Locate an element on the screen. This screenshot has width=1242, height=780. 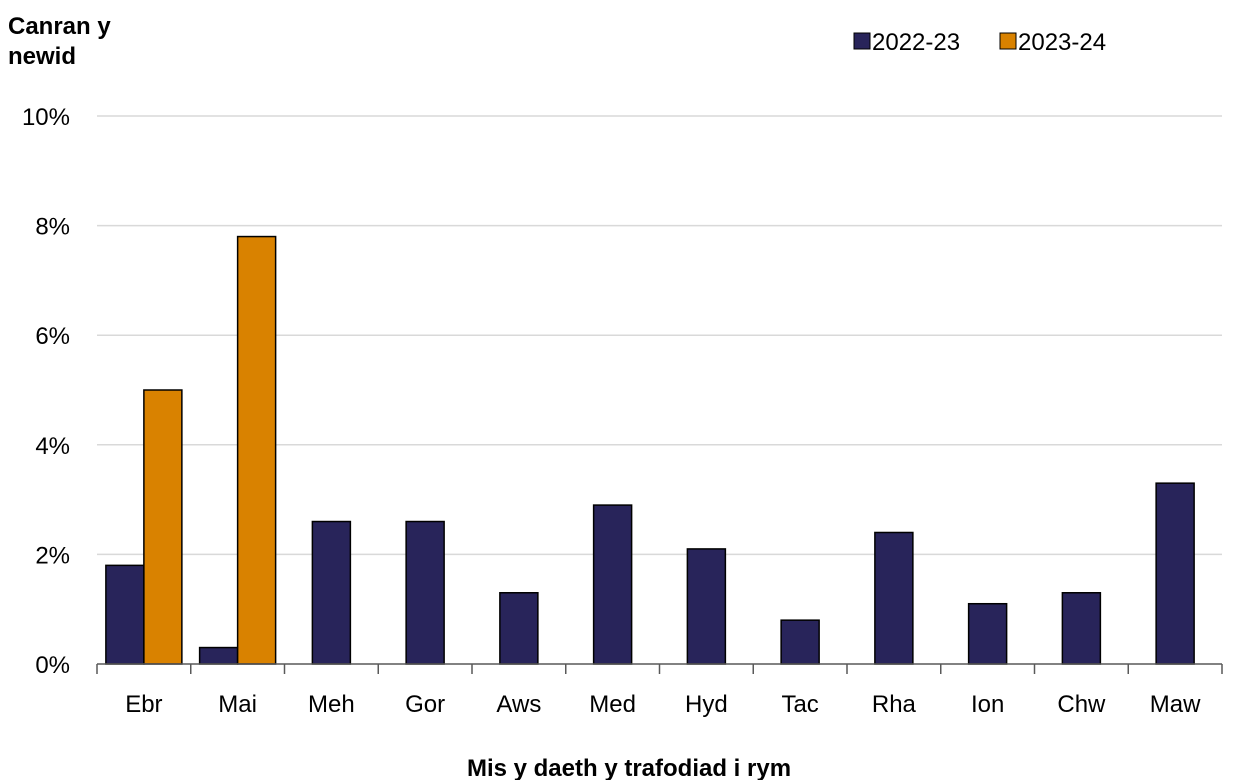
x-tick-label-med: Med is located at coordinates (612, 704).